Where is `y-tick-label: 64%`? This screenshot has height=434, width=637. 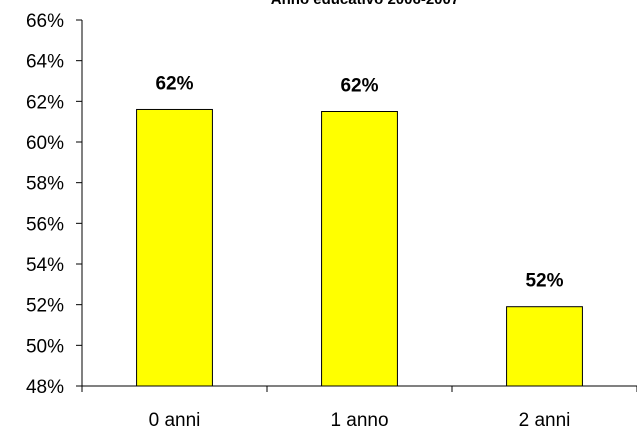
y-tick-label: 64% is located at coordinates (45, 62).